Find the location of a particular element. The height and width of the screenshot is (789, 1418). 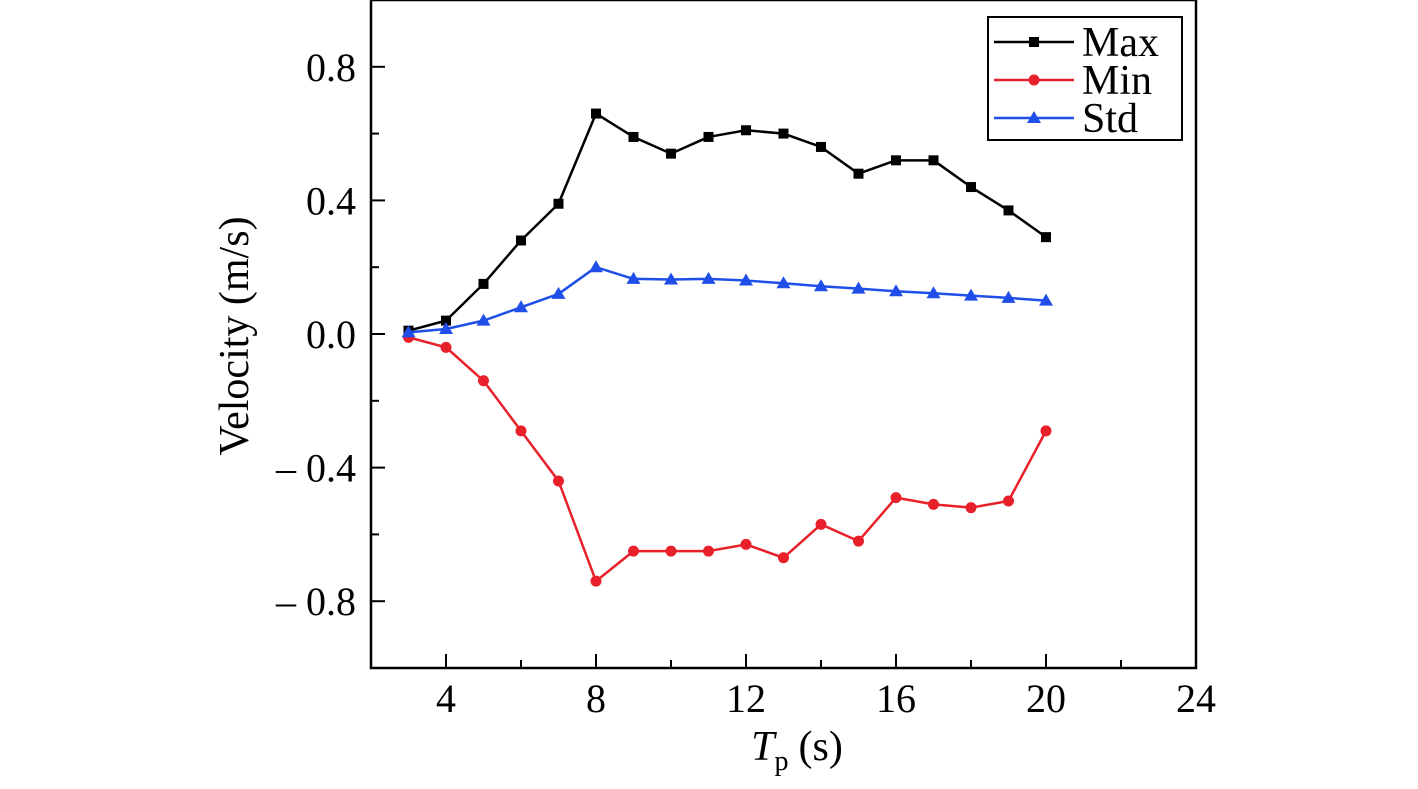

legend-label-min: Min is located at coordinates (1117, 81).